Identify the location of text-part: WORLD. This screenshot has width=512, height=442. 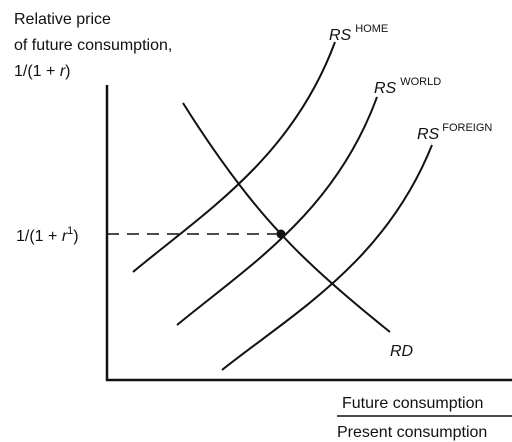
(420, 82).